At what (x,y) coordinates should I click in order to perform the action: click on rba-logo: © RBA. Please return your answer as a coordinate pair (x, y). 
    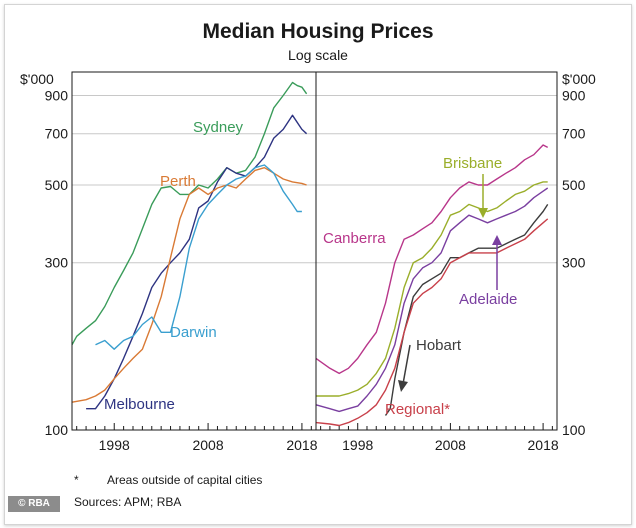
    Looking at the image, I should click on (34, 504).